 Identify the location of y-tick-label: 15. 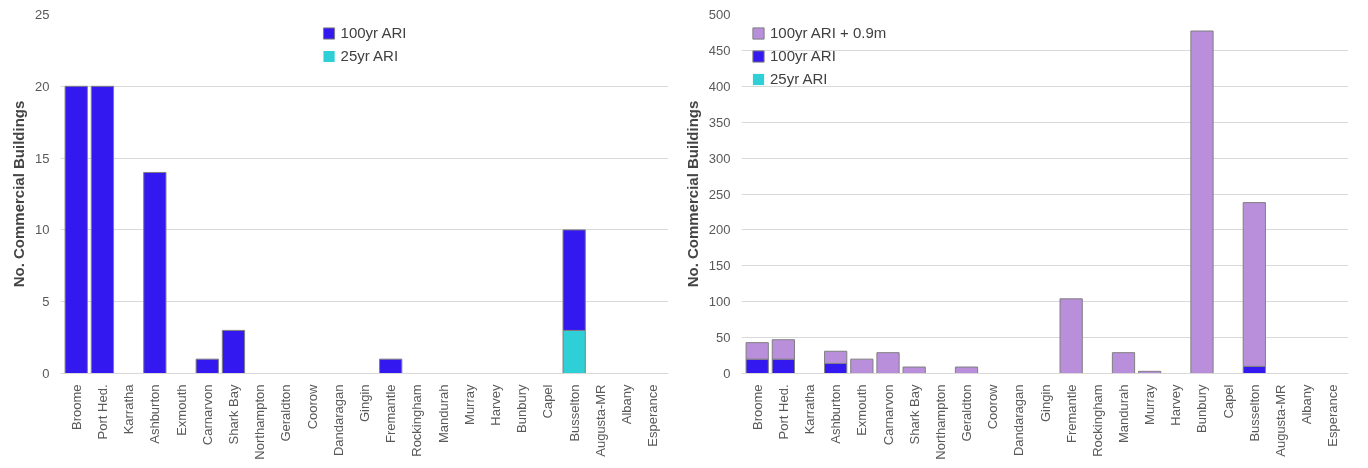
(42, 158).